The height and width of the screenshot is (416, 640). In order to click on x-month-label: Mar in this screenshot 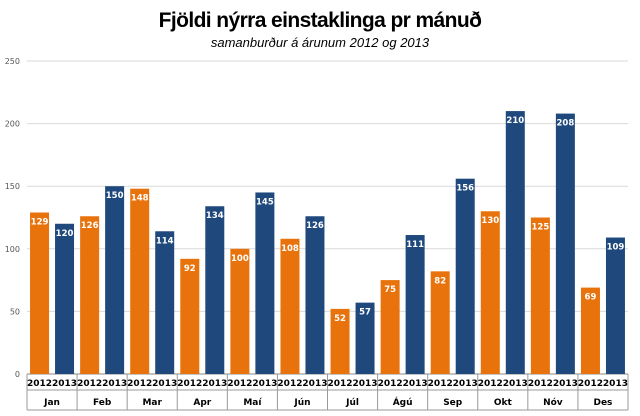, I will do `click(152, 403)`.